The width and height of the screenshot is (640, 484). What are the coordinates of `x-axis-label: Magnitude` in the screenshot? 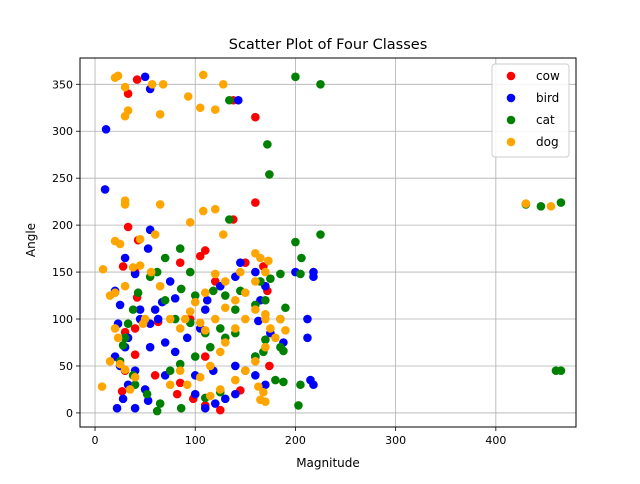 It's located at (328, 463).